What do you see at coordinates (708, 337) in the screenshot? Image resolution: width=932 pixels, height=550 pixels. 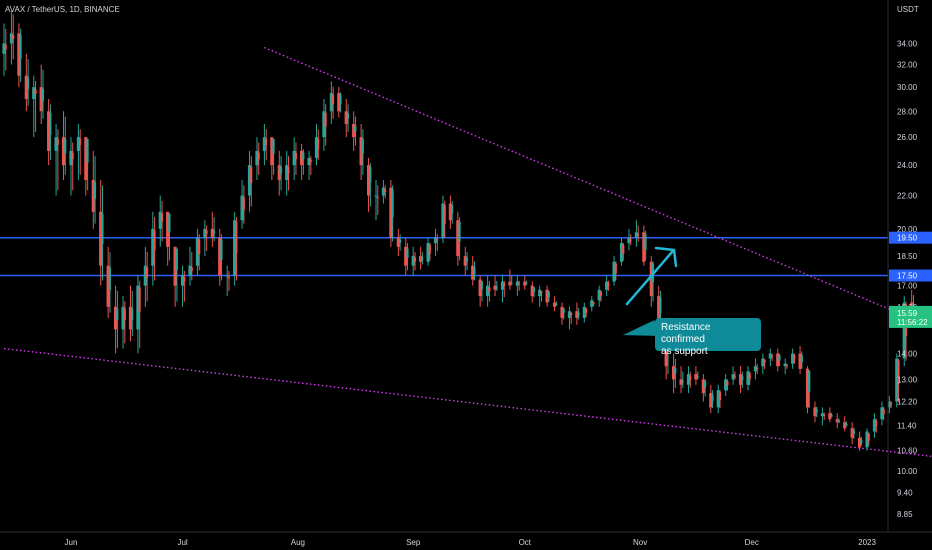 I see `annotation-callout: Resistance confirmed as support` at bounding box center [708, 337].